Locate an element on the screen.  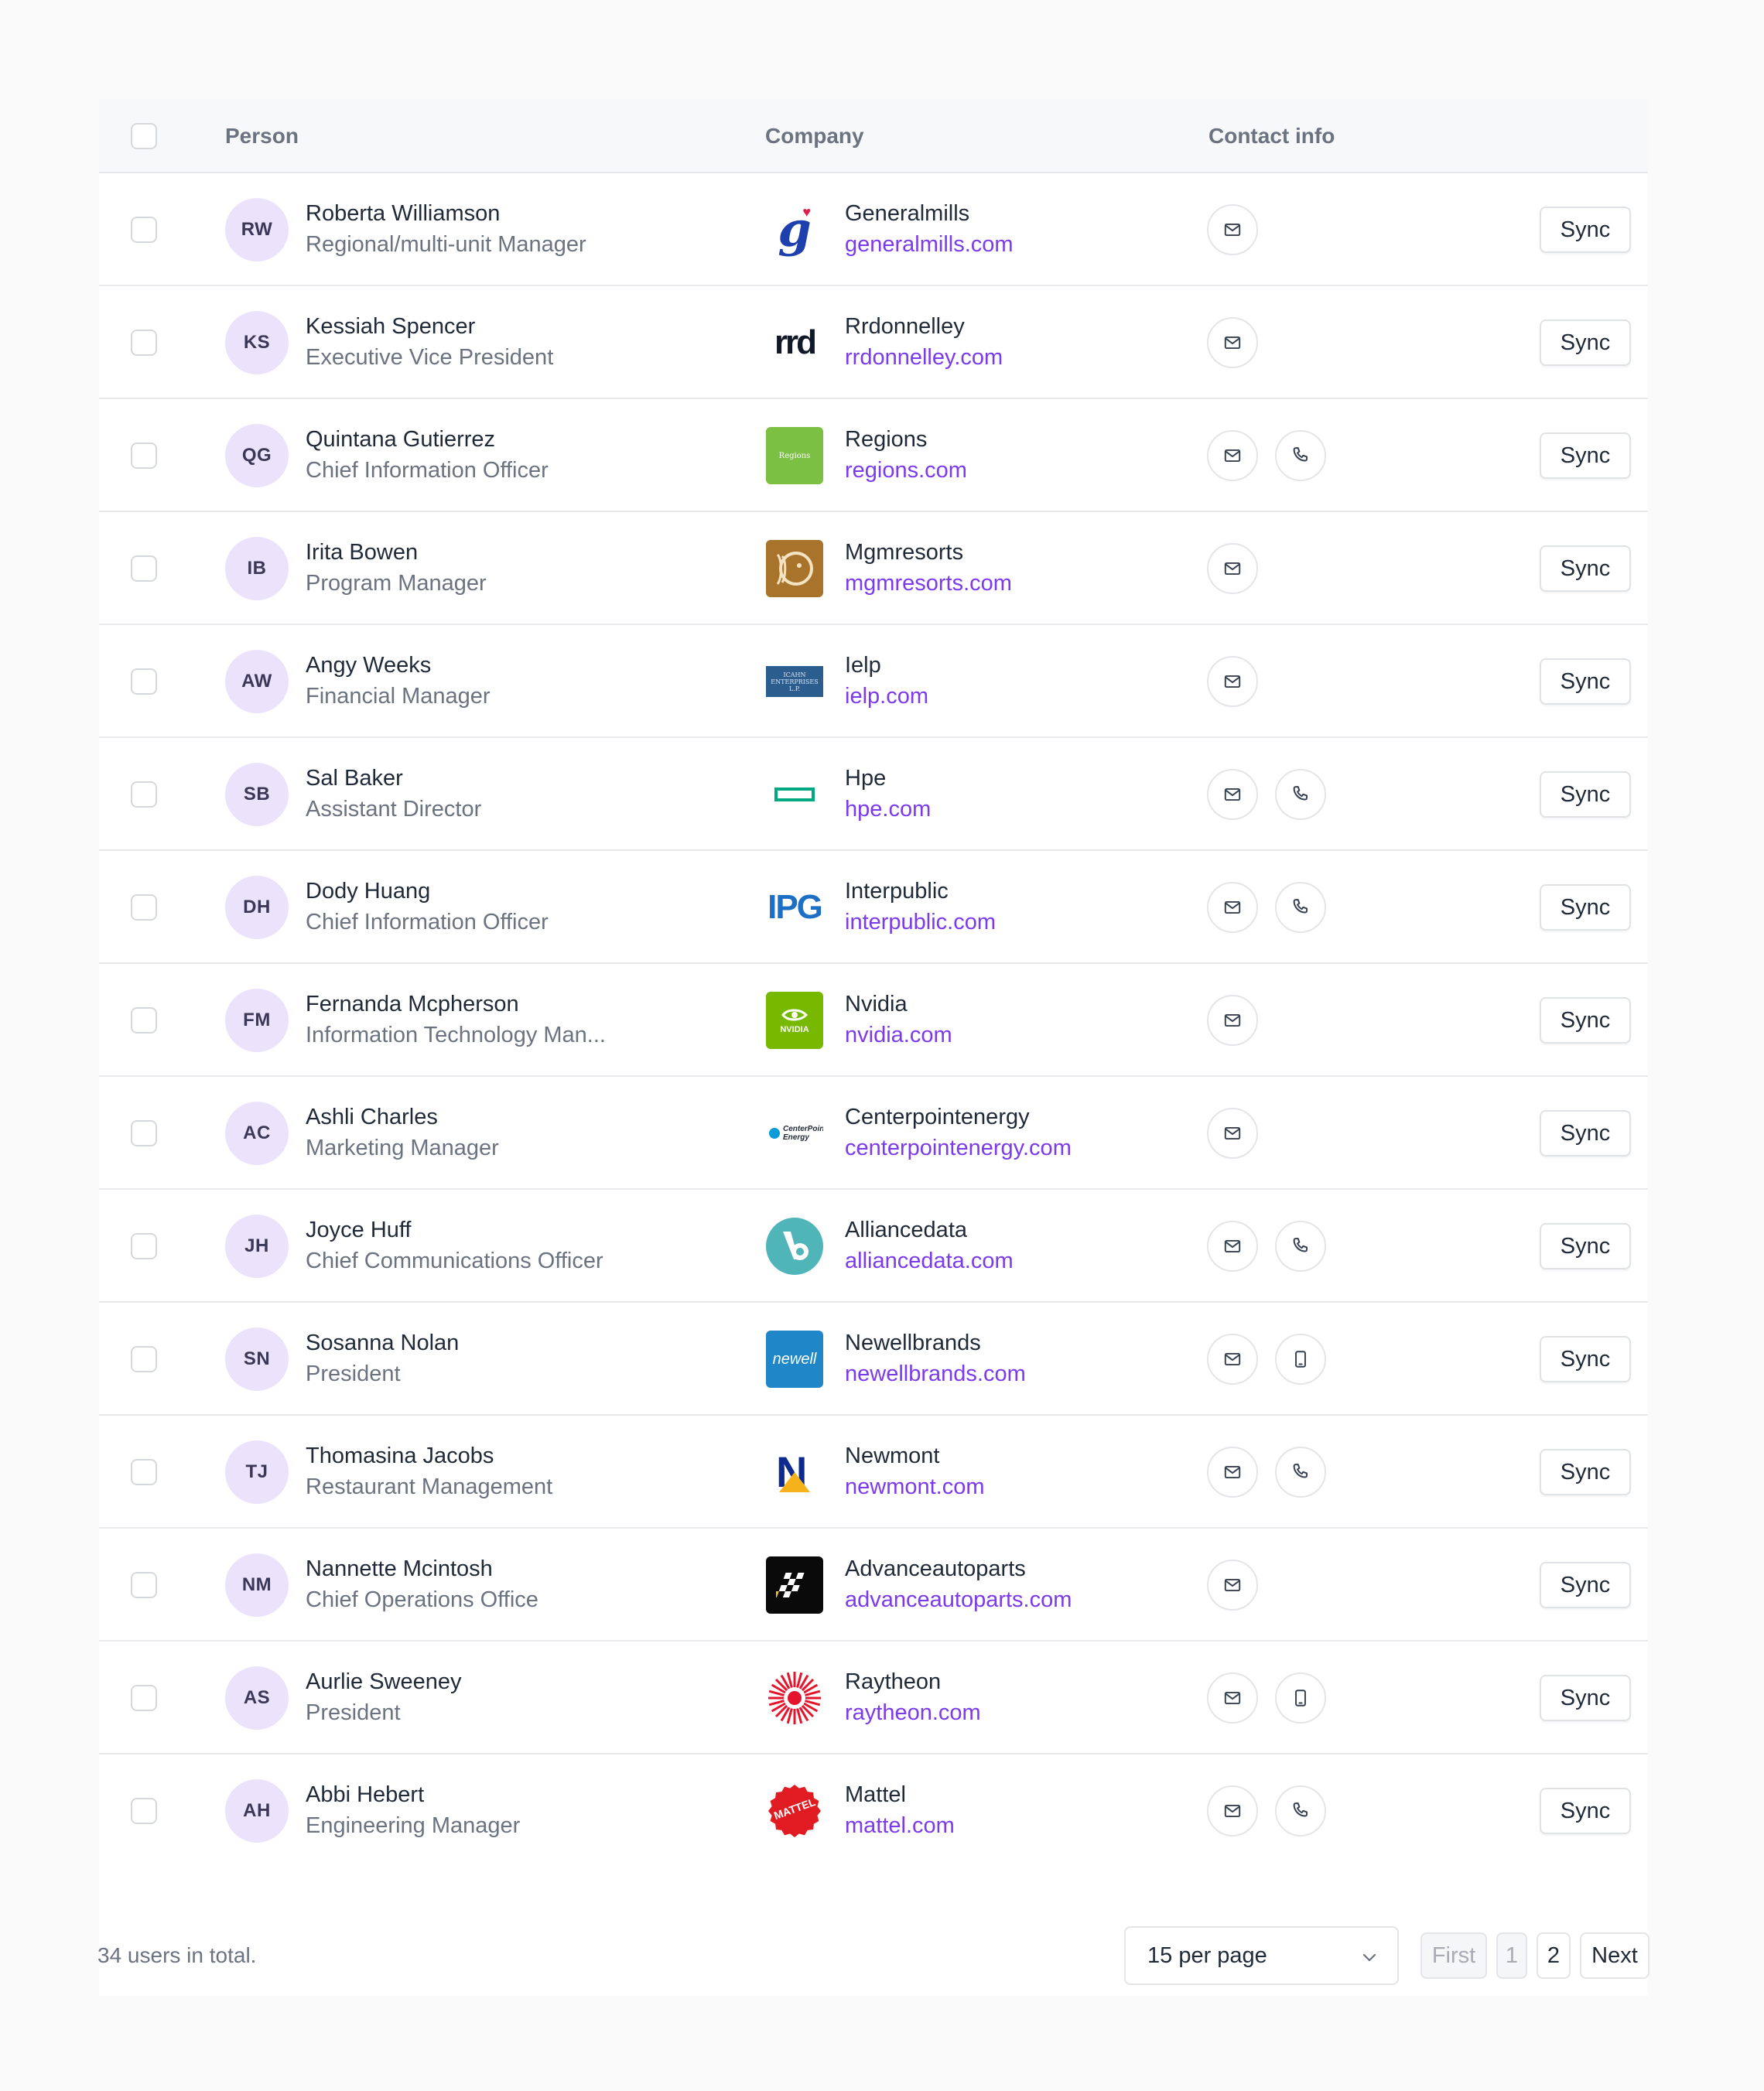
person-name: Ashli Charles is located at coordinates (372, 1117).